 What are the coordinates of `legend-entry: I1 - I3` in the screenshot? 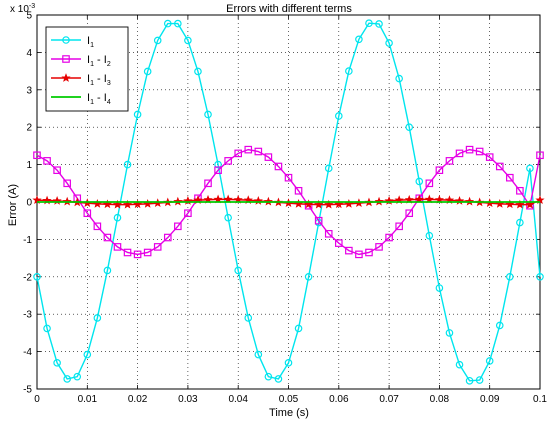 It's located at (81, 80).